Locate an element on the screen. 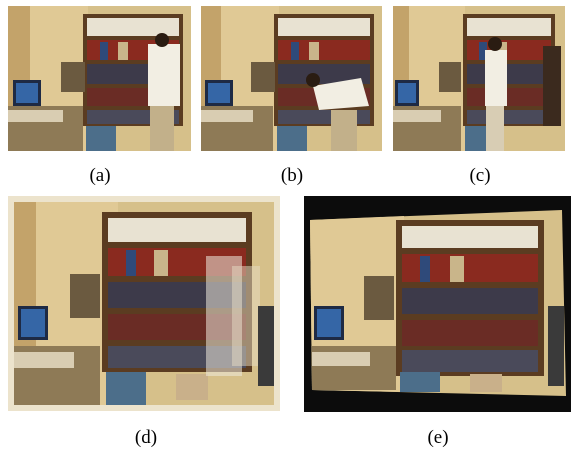  caption-c: (c) is located at coordinates (480, 175).